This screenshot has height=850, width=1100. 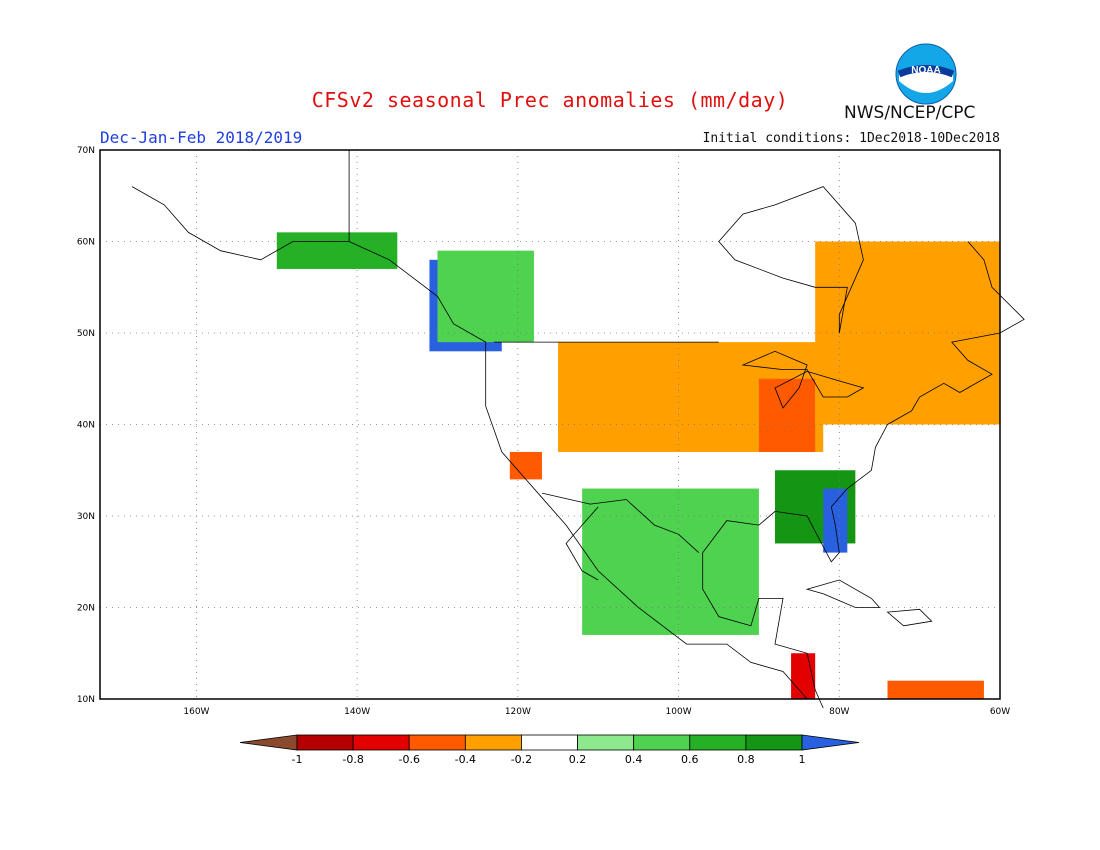 I want to click on initial-conditions-label: Initial conditions: 1Dec2018-10Dec2018, so click(x=851, y=138).